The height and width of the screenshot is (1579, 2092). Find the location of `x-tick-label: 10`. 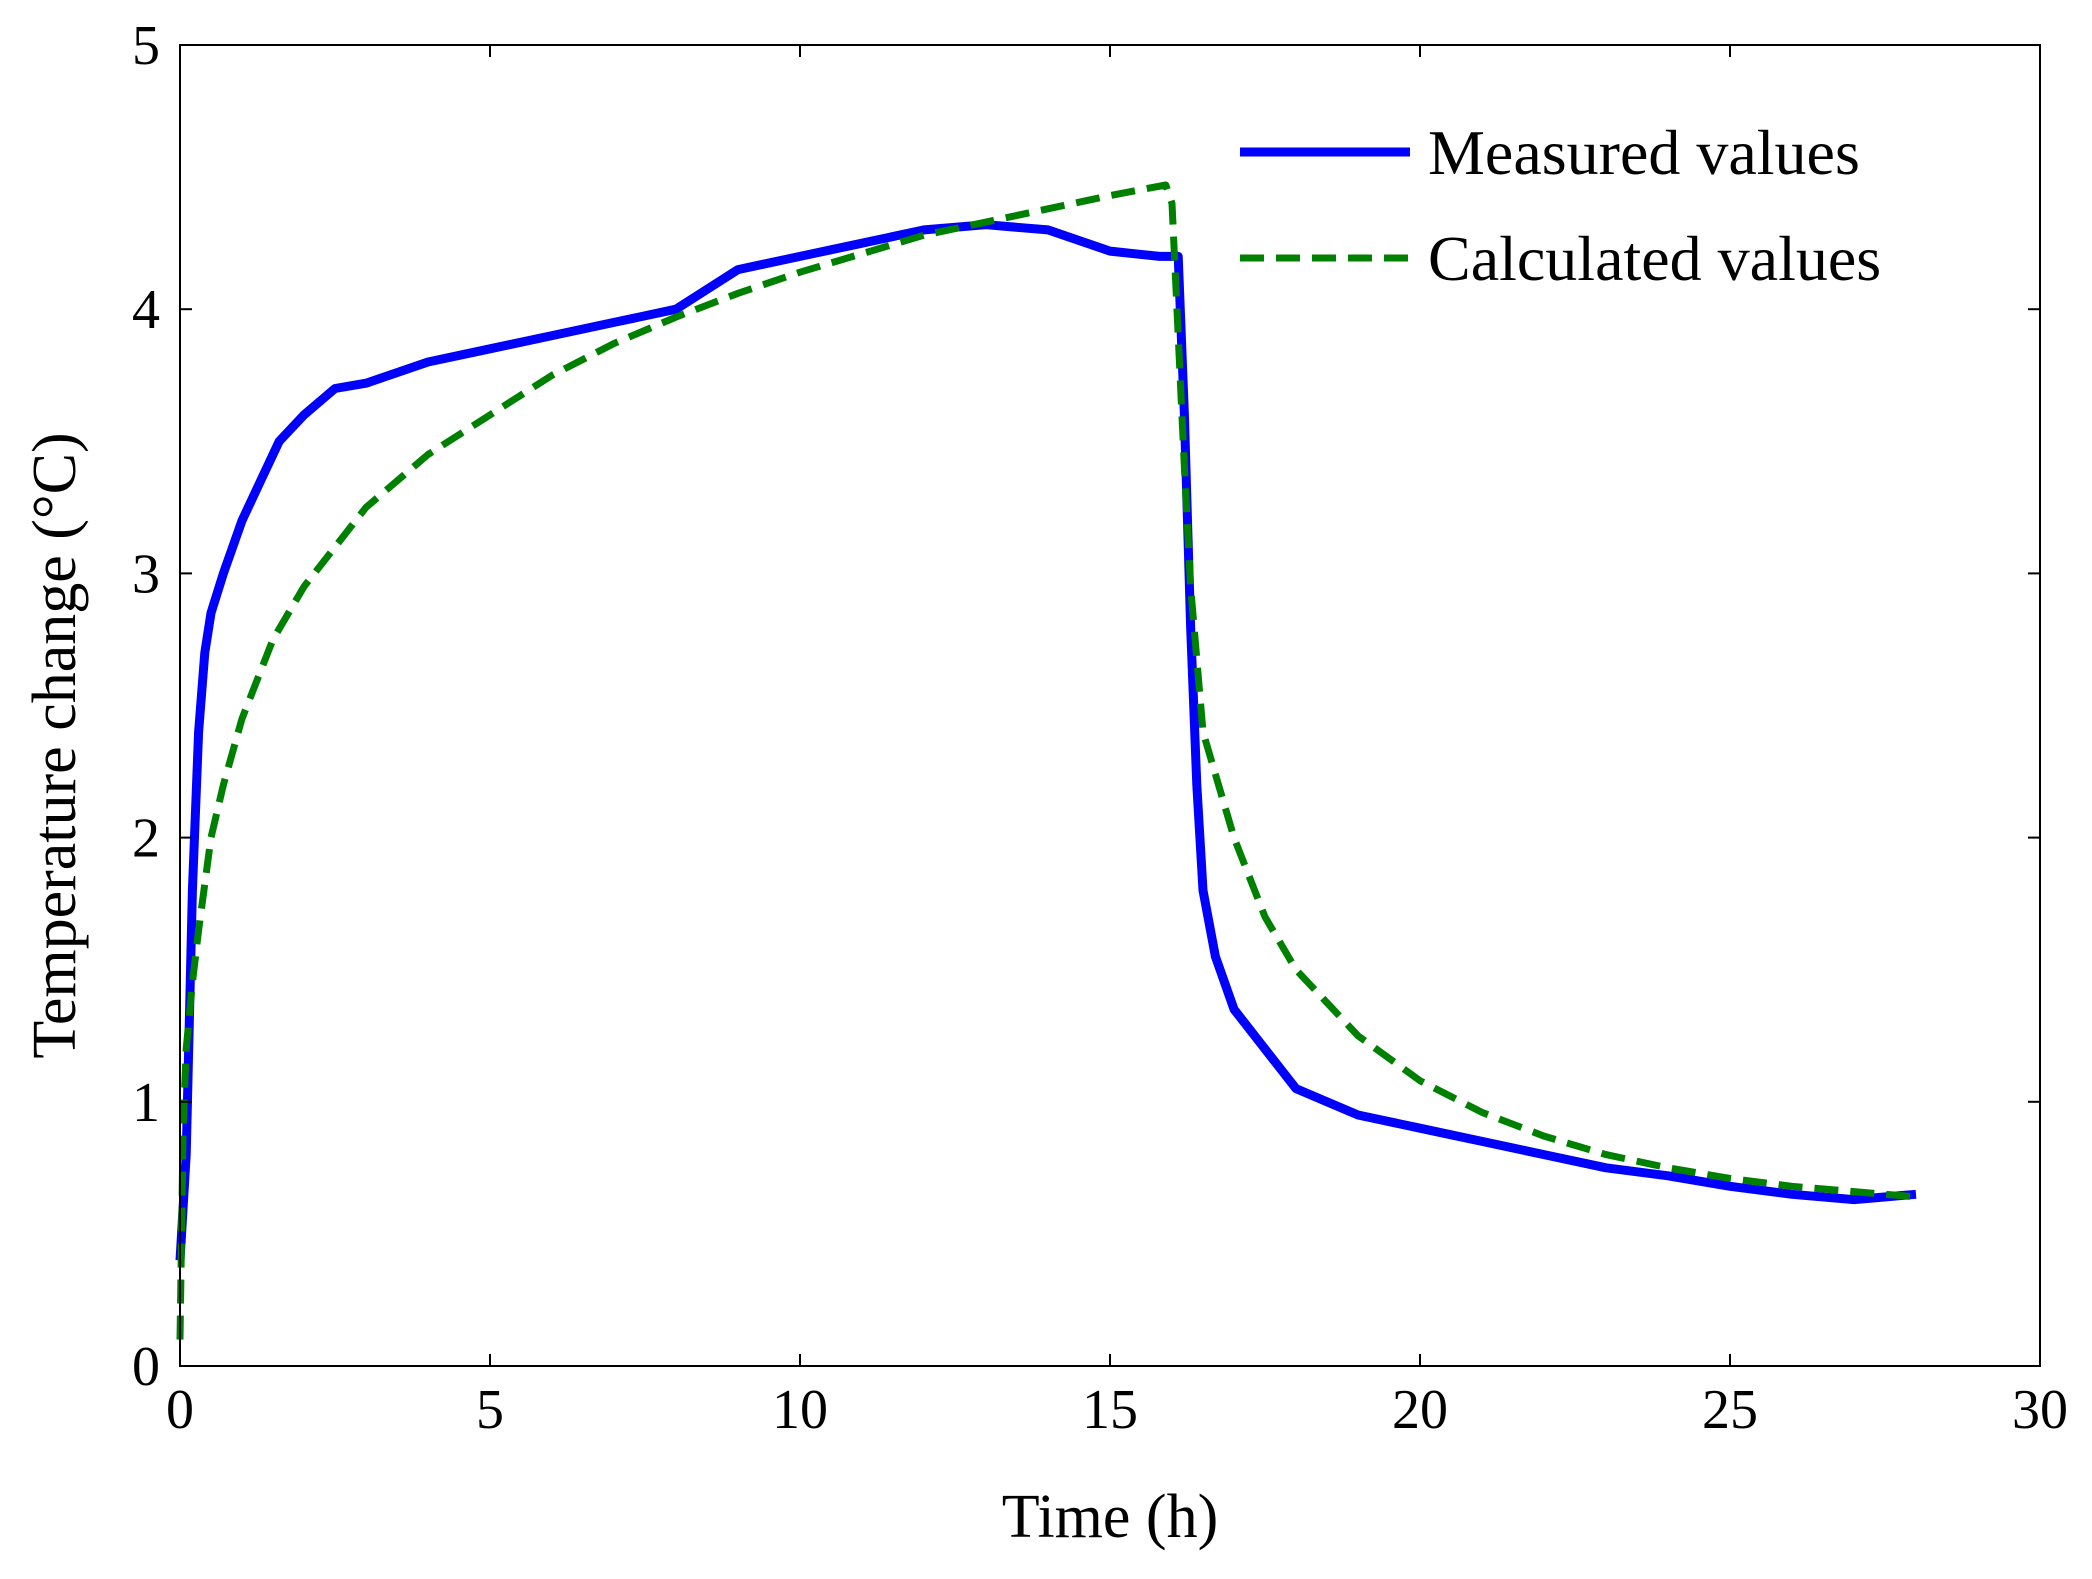

x-tick-label: 10 is located at coordinates (800, 1410).